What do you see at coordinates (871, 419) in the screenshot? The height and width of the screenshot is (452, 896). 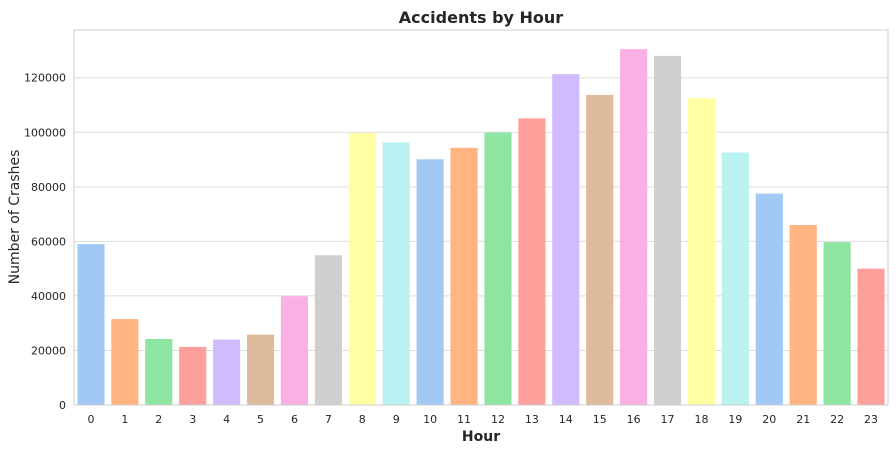 I see `x-tick-label: 23` at bounding box center [871, 419].